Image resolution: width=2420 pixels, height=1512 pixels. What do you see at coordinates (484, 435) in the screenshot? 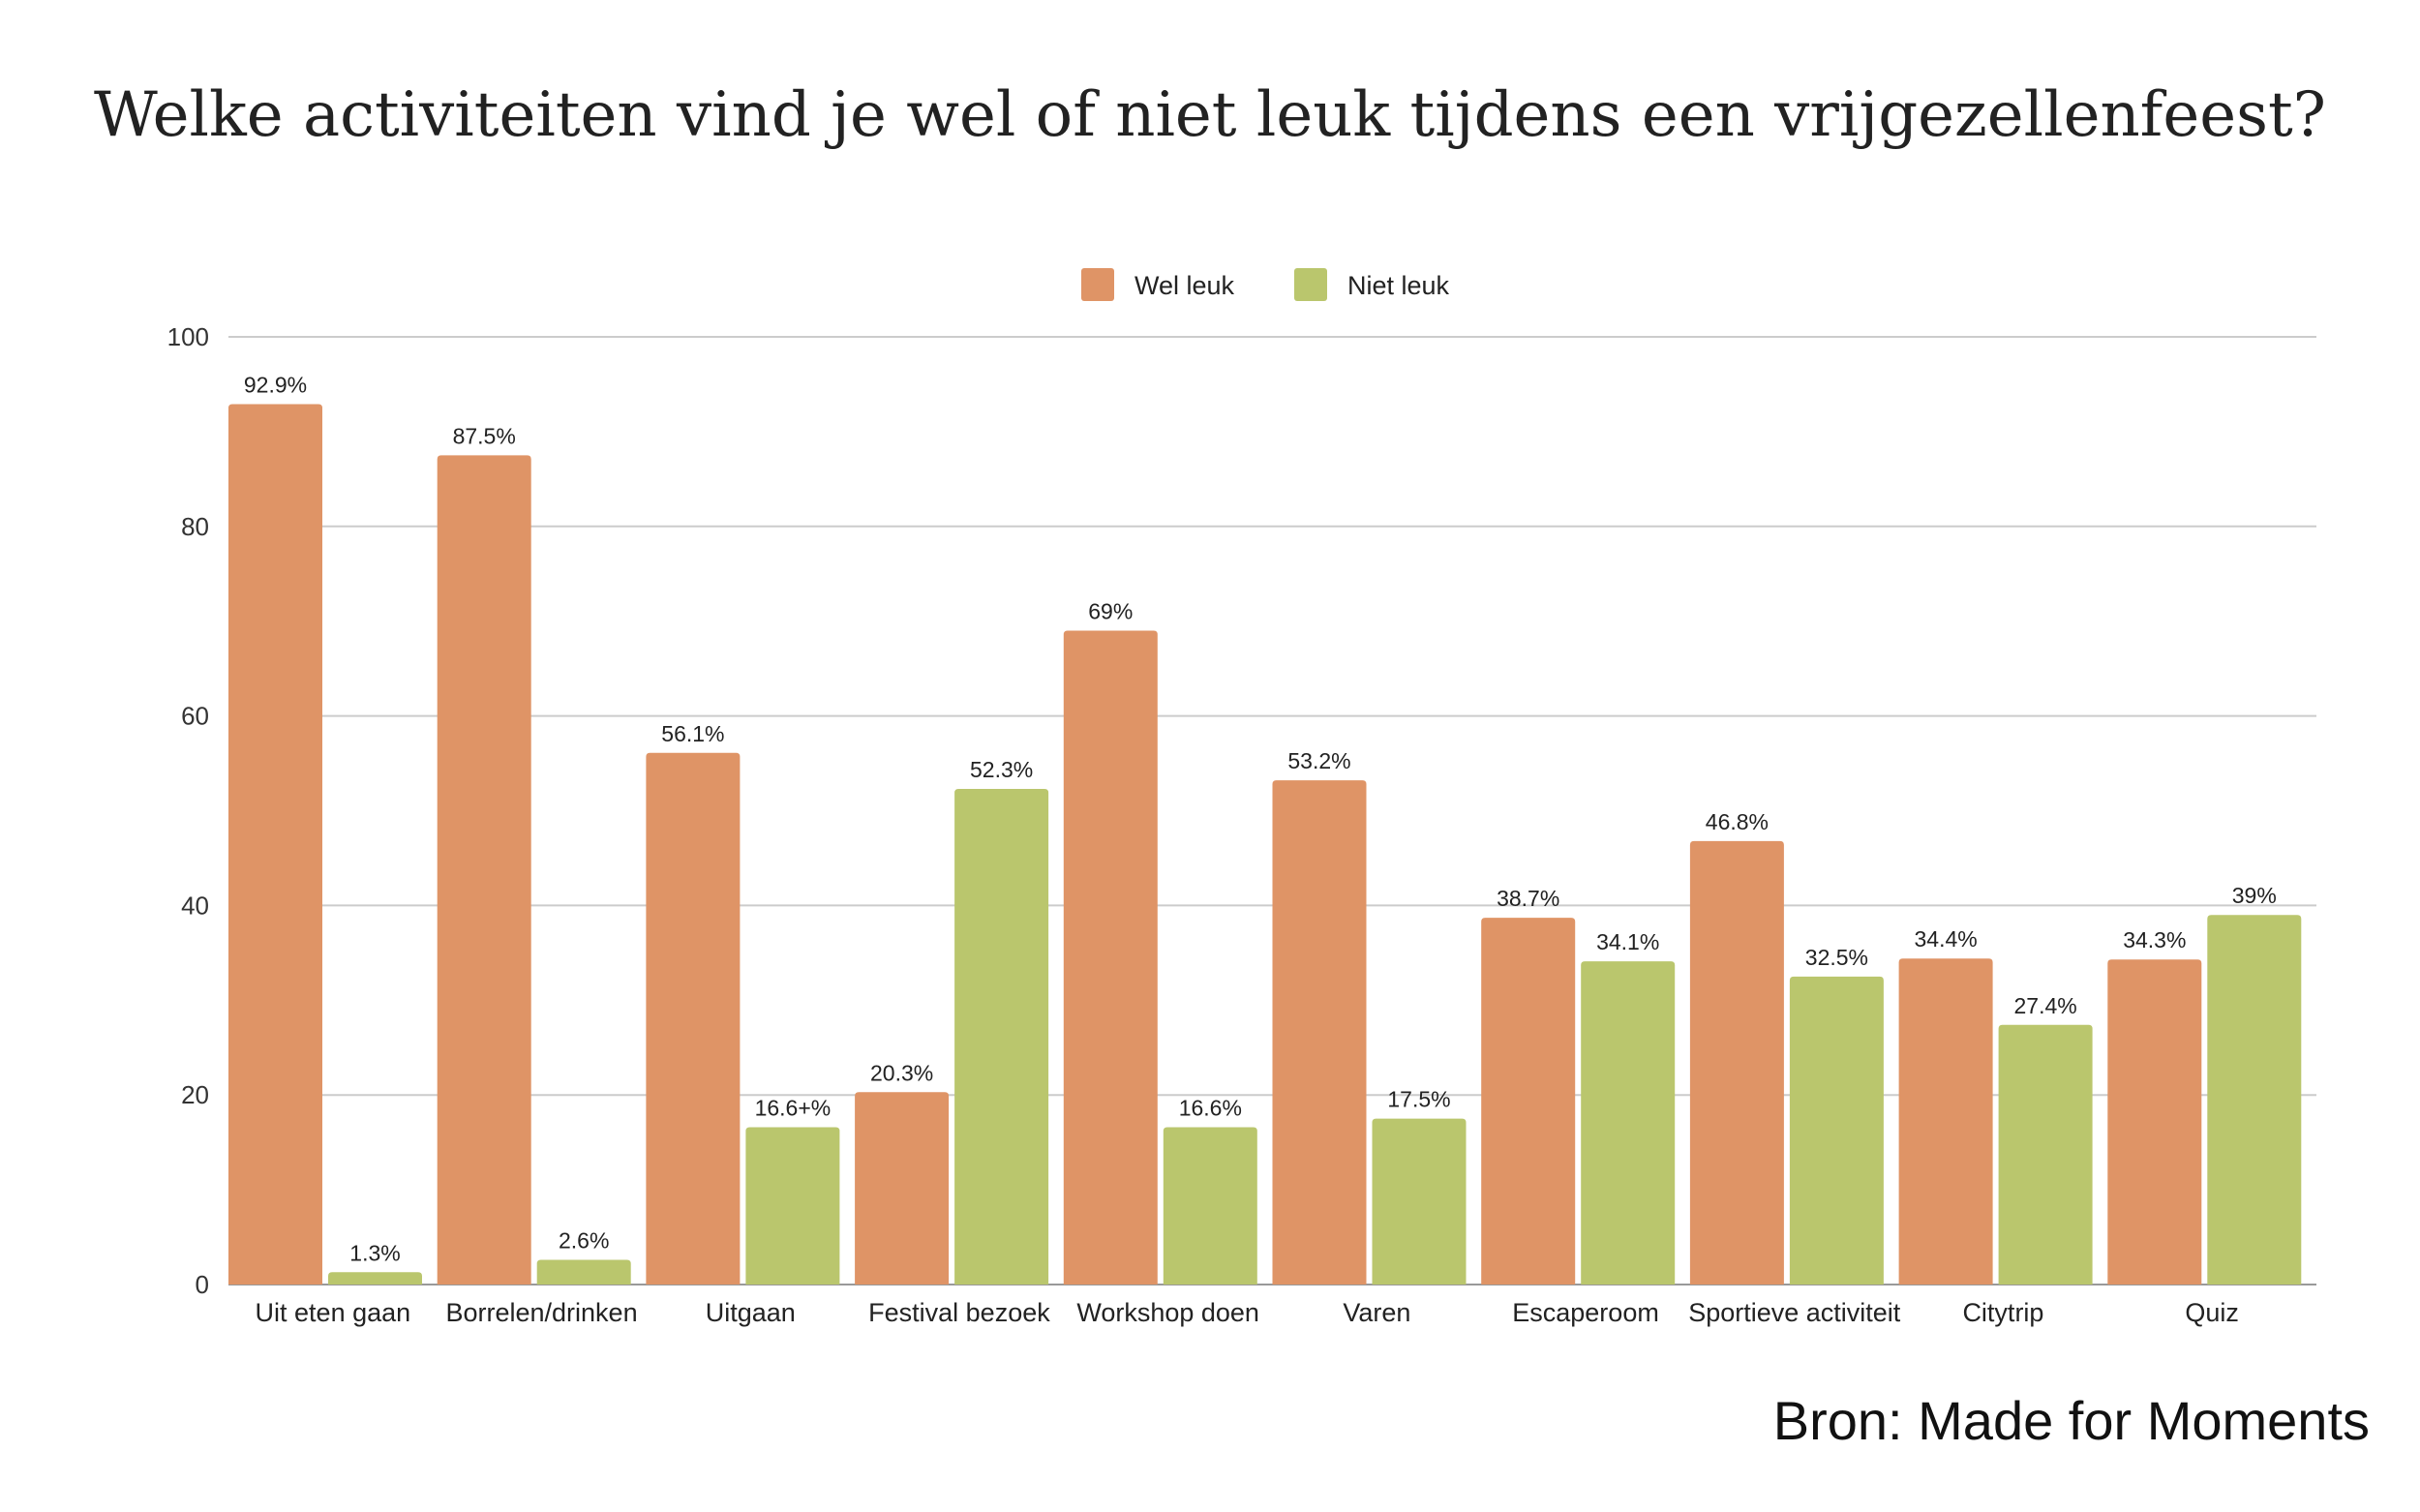
I see `data-label: 87.5%` at bounding box center [484, 435].